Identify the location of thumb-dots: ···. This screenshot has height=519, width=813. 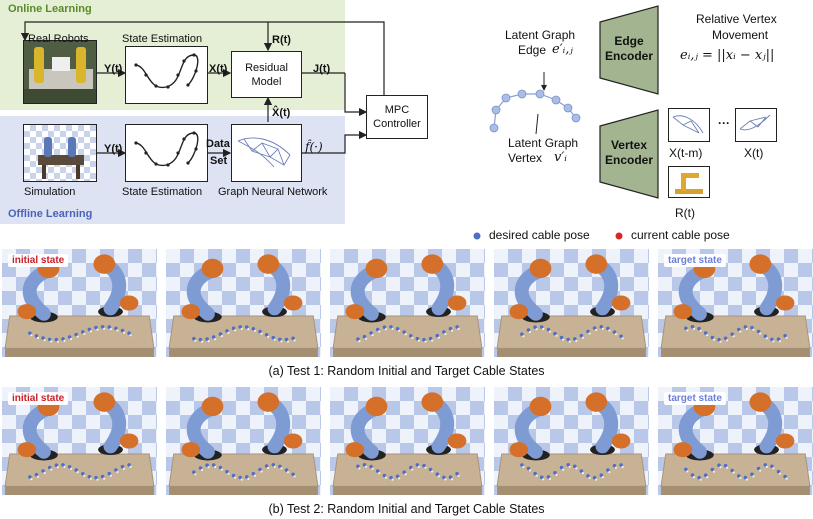
(724, 123).